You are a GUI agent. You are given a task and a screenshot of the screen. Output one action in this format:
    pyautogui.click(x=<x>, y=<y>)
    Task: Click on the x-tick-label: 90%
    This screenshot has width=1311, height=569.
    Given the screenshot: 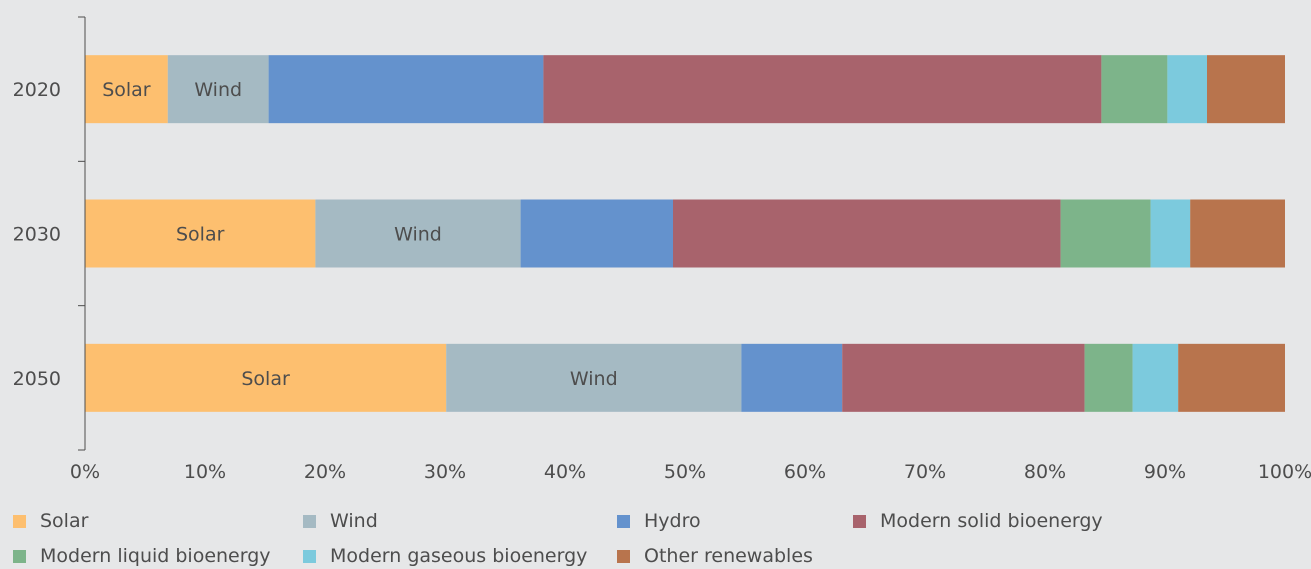 What is the action you would take?
    pyautogui.click(x=1165, y=472)
    